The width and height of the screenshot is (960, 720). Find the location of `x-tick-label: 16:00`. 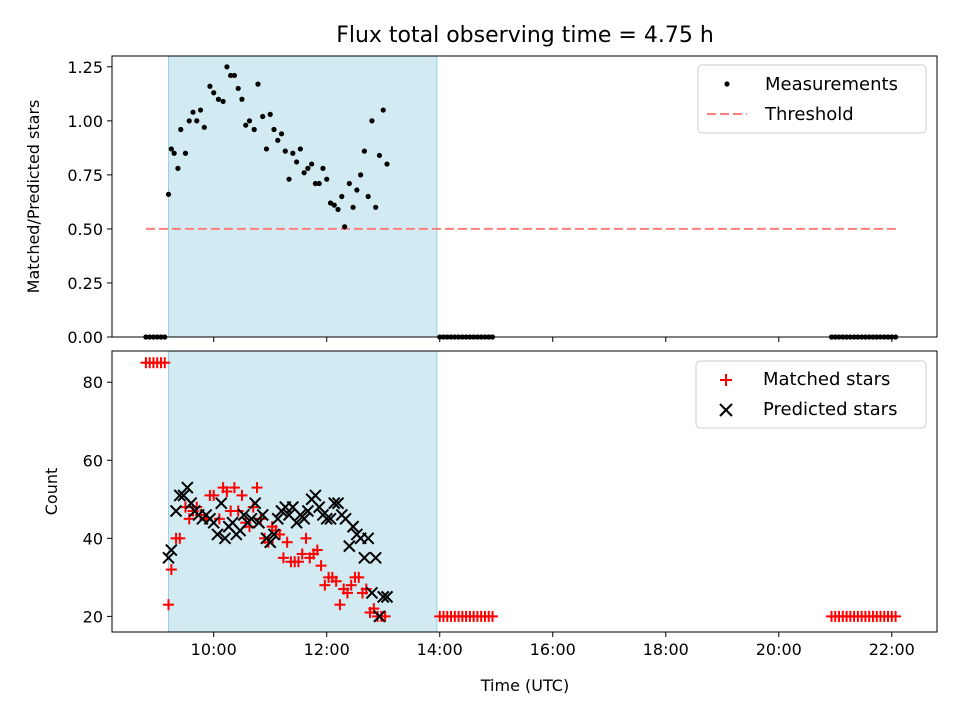

x-tick-label: 16:00 is located at coordinates (553, 649).